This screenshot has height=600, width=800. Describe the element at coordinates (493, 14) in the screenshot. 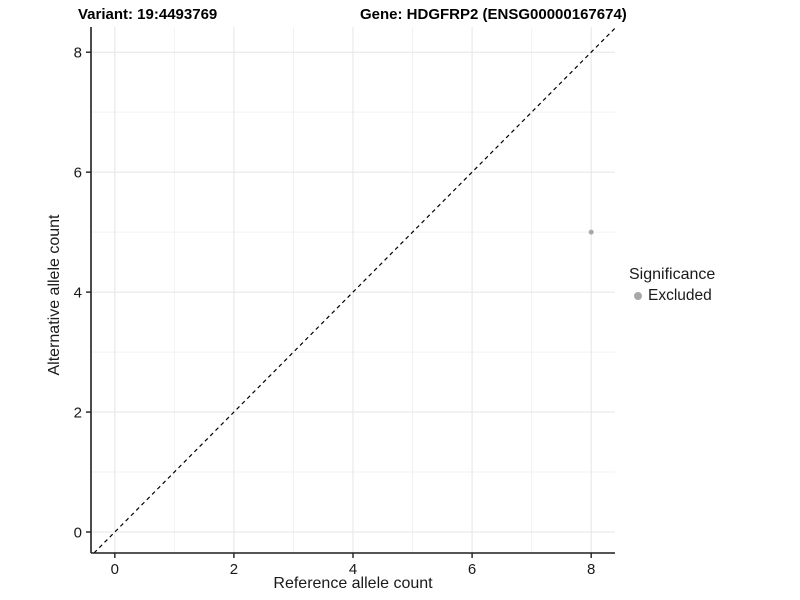

I see `plot-title-gene: Gene: HDGFRP2 (ENSG00000167674)` at that location.